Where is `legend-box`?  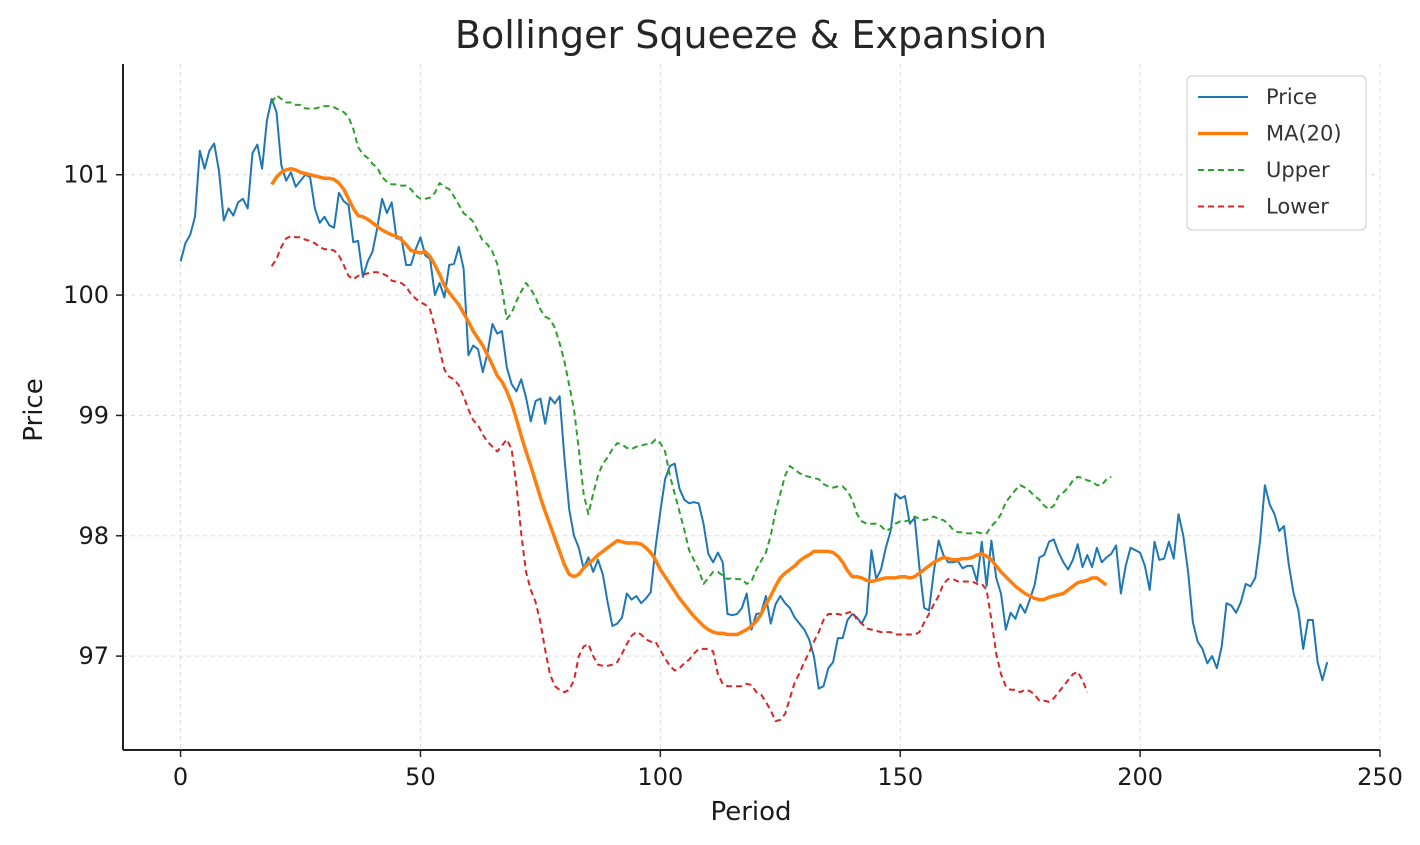
legend-box is located at coordinates (1276, 153).